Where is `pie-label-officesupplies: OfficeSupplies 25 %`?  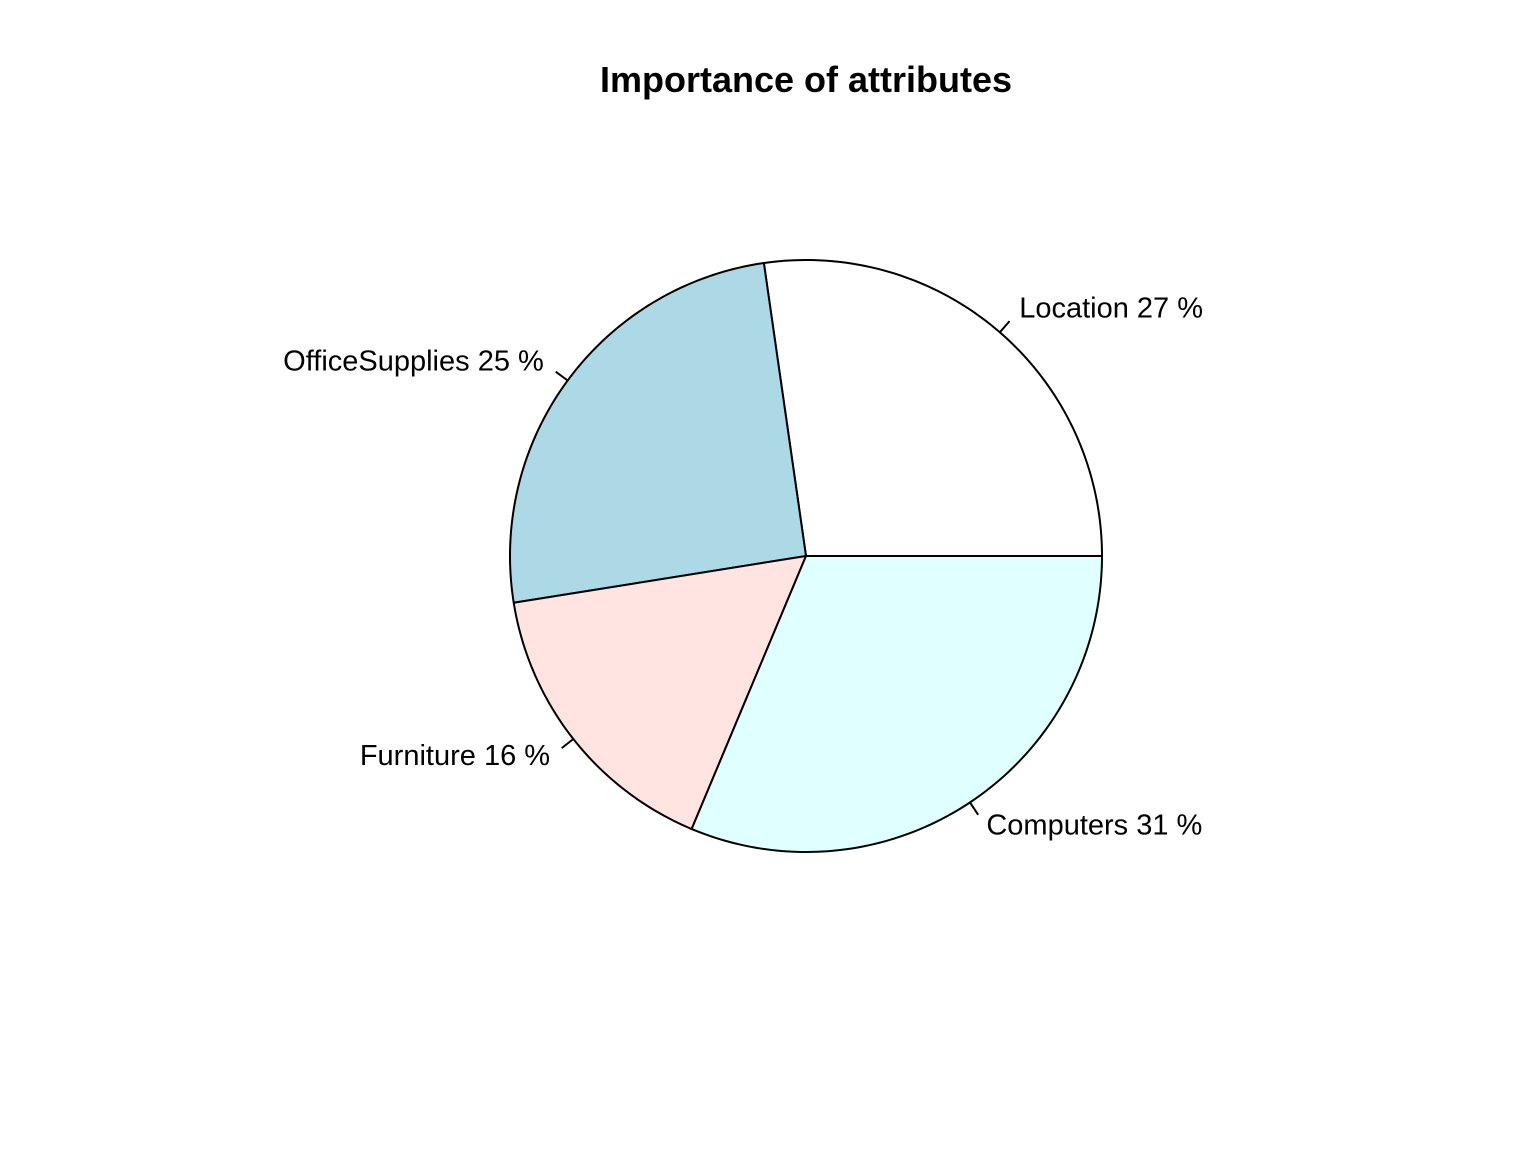 pie-label-officesupplies: OfficeSupplies 25 % is located at coordinates (413, 362).